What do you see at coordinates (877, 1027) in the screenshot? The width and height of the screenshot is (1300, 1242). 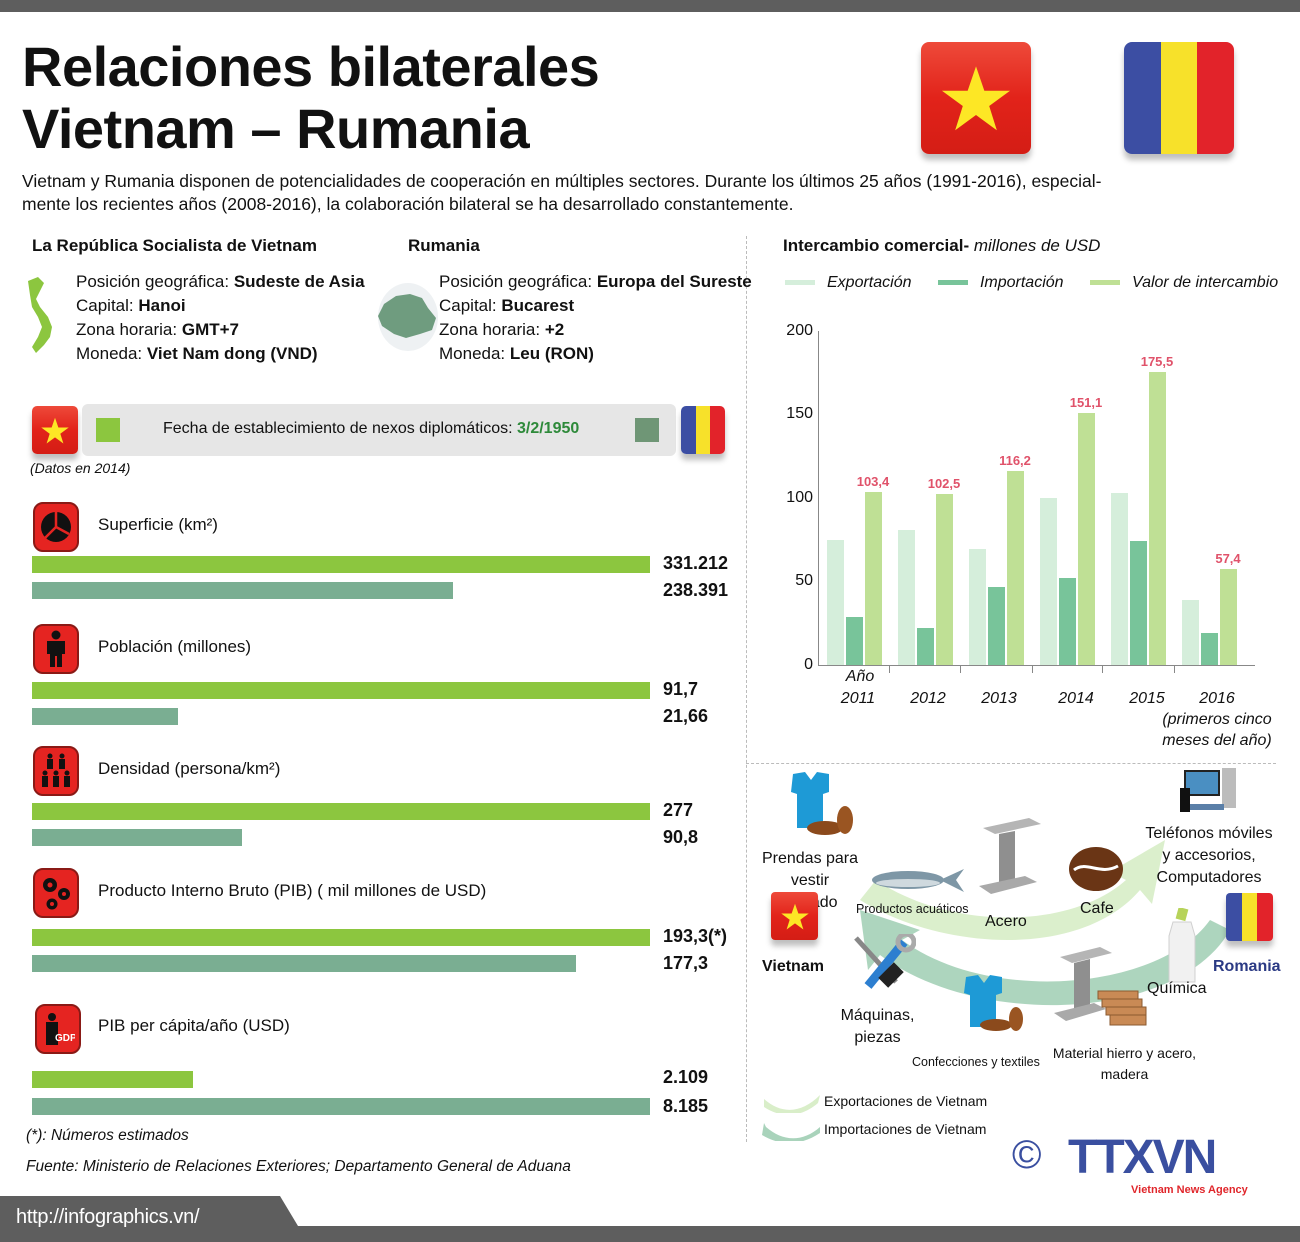 I see `trade-machines-label: Máquinas, piezas` at bounding box center [877, 1027].